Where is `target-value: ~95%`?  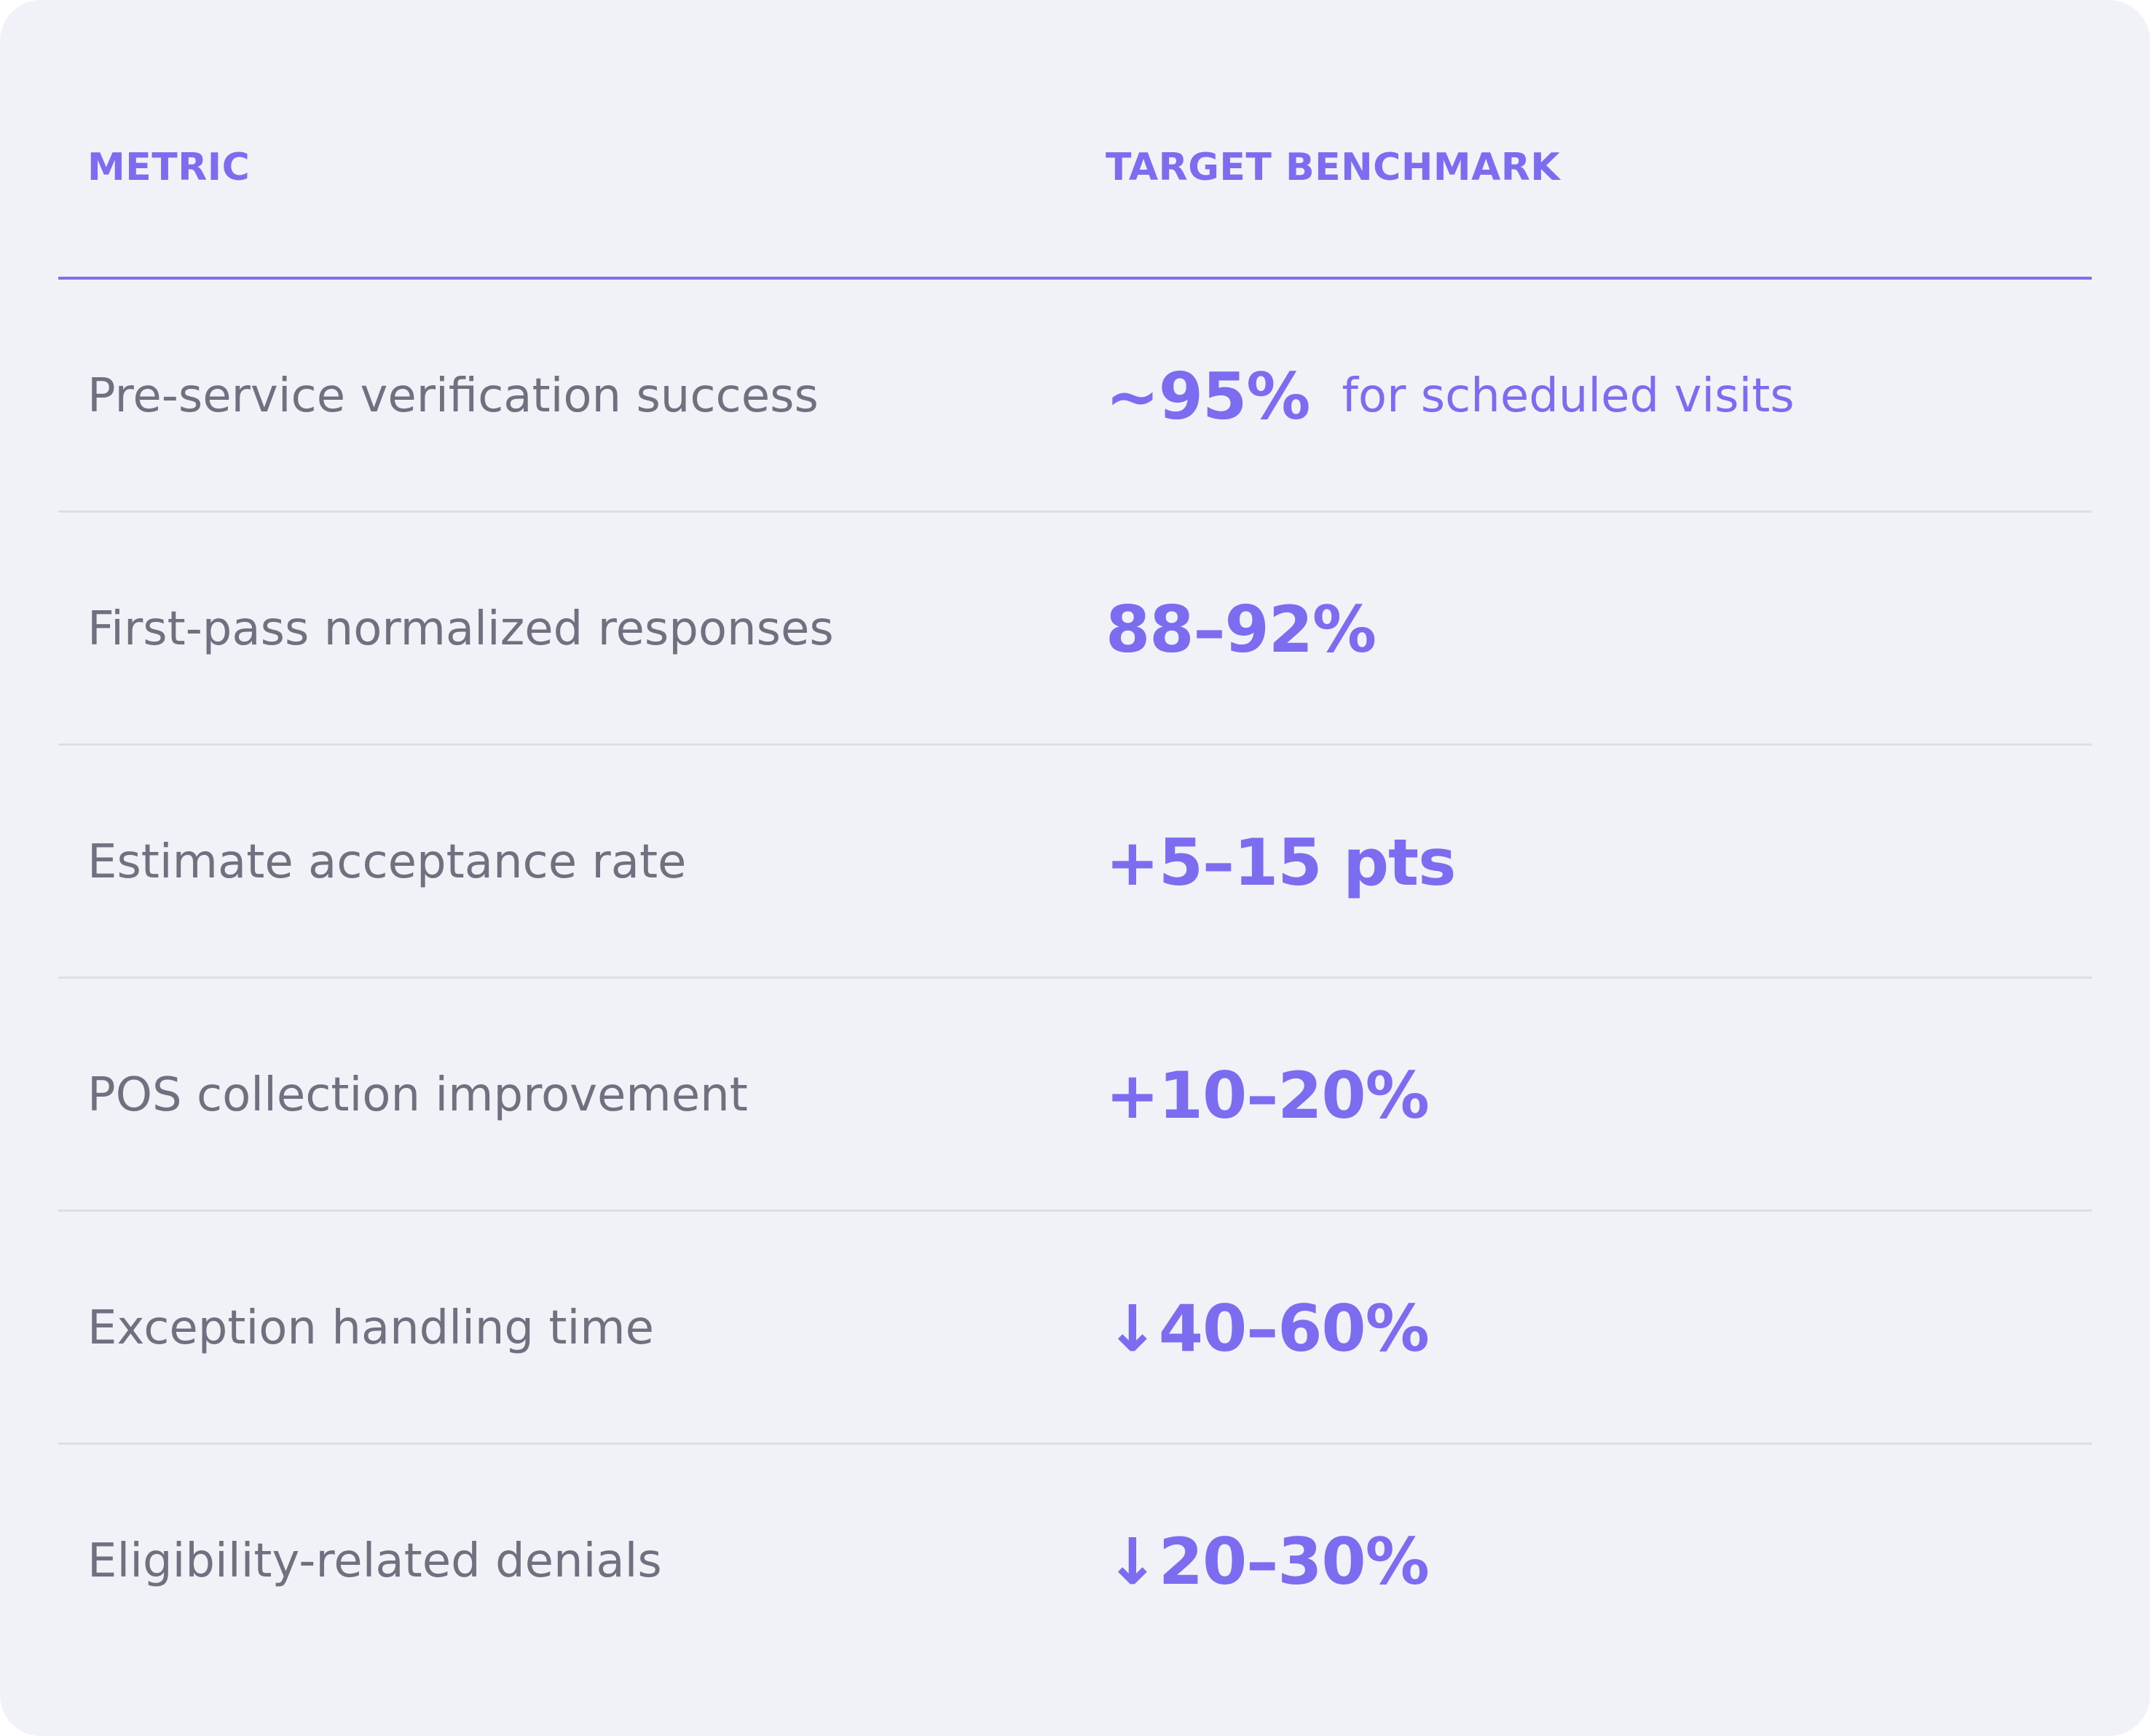 target-value: ~95% is located at coordinates (1208, 396).